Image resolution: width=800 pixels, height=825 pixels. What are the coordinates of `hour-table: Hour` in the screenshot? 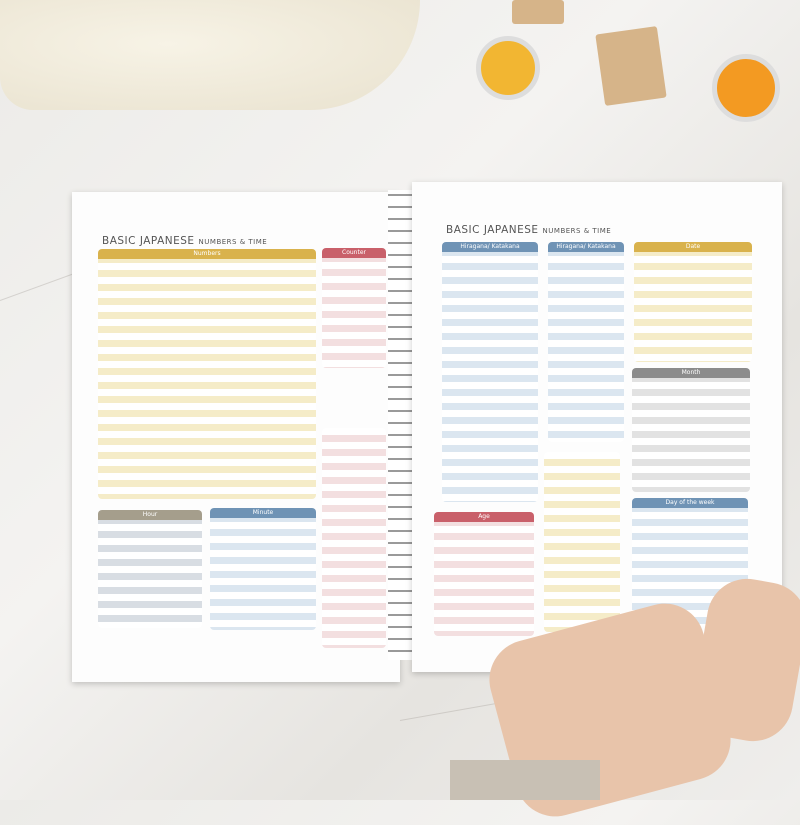 It's located at (150, 569).